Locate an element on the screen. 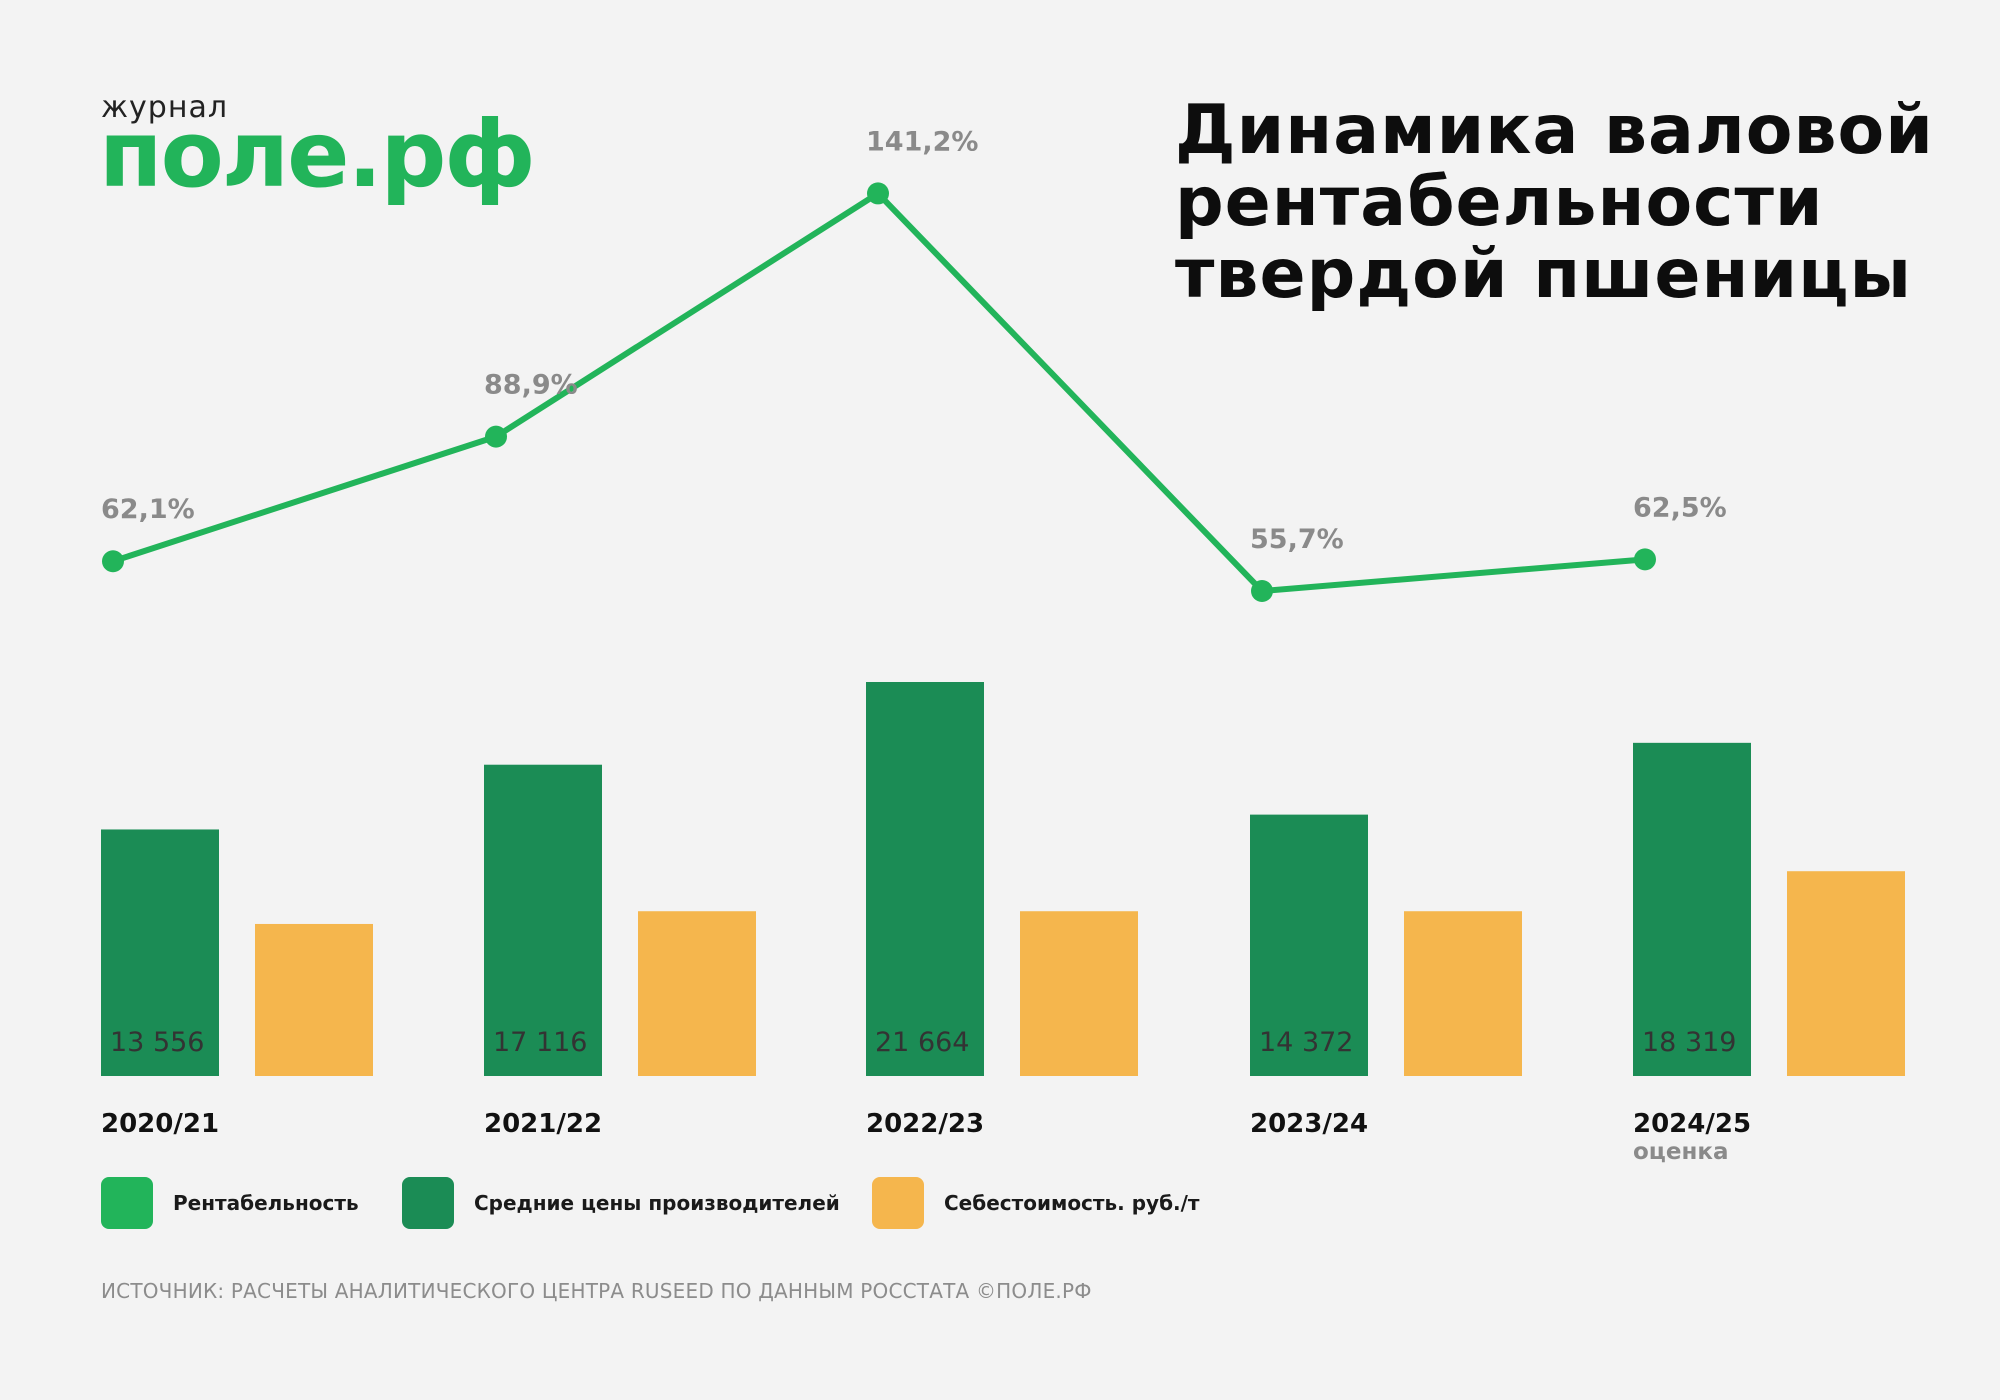 The height and width of the screenshot is (1400, 2000). title-line-3: твердой пшеницы is located at coordinates (1544, 274).